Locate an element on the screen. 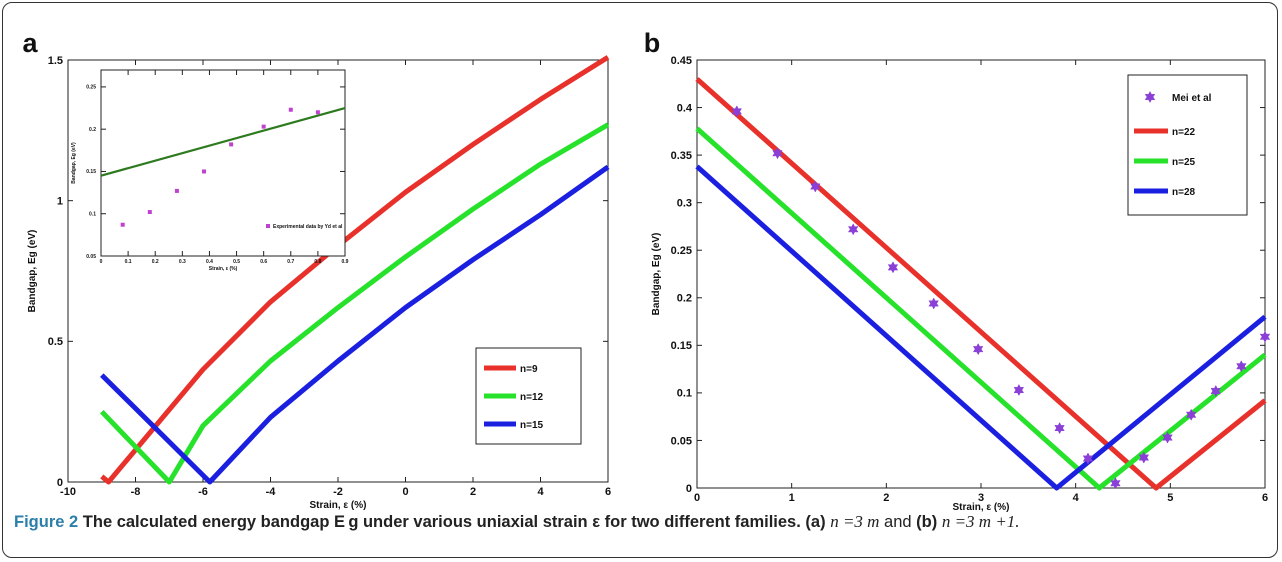 The image size is (1282, 562). panel-b-label: b is located at coordinates (652, 43).